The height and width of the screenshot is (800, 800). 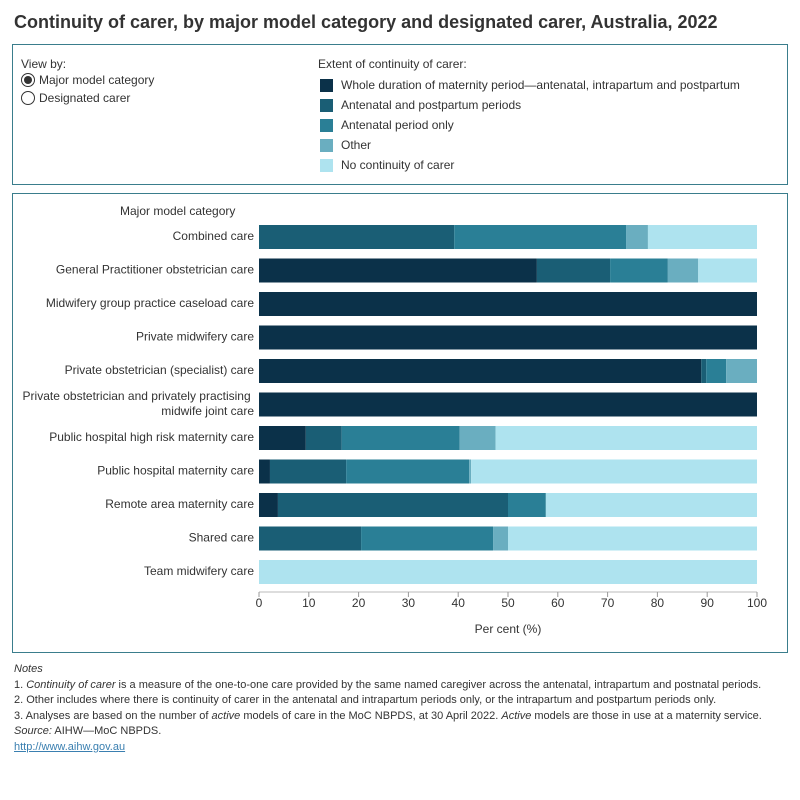 I want to click on option-label: Major model category, so click(x=97, y=80).